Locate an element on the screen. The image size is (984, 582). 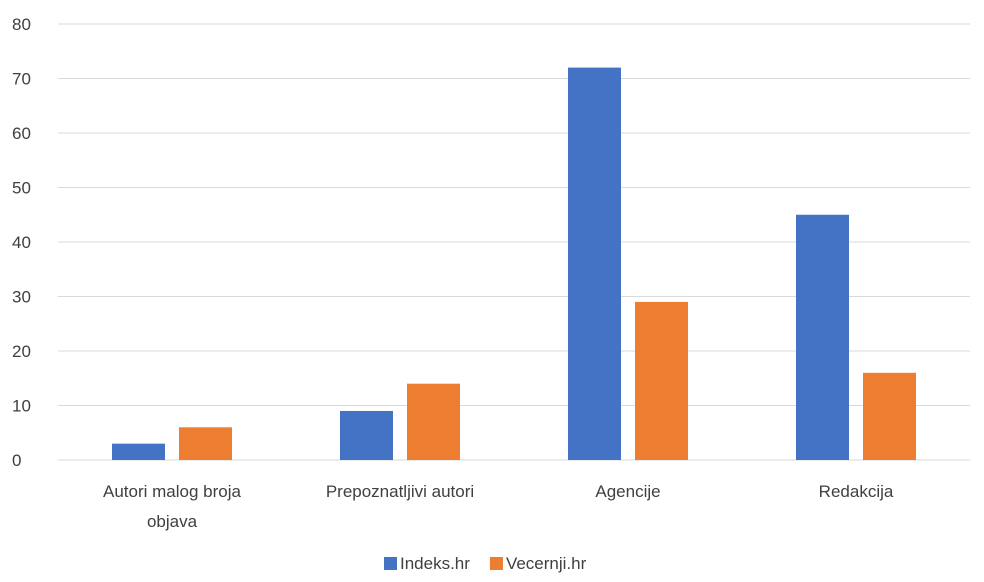
y-tick-label: 80 is located at coordinates (21, 24).